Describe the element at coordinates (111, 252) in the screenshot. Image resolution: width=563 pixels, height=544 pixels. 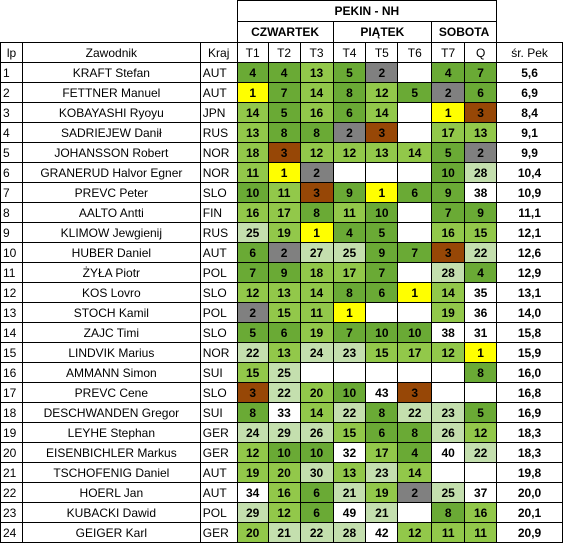
I see `athlete-name: HUBER Daniel` at that location.